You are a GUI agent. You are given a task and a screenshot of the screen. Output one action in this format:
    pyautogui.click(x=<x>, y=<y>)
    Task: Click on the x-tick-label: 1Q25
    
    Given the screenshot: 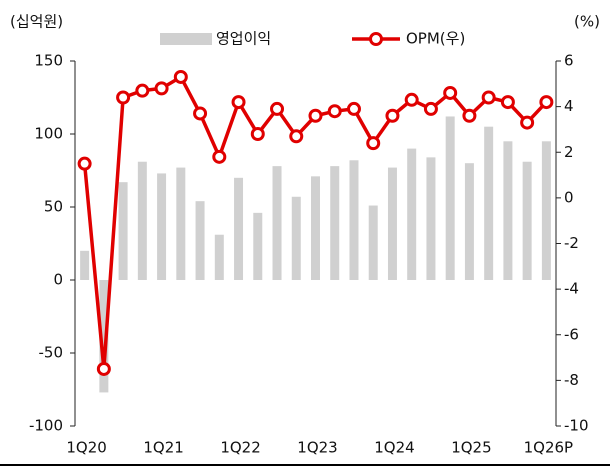 What is the action you would take?
    pyautogui.click(x=471, y=448)
    